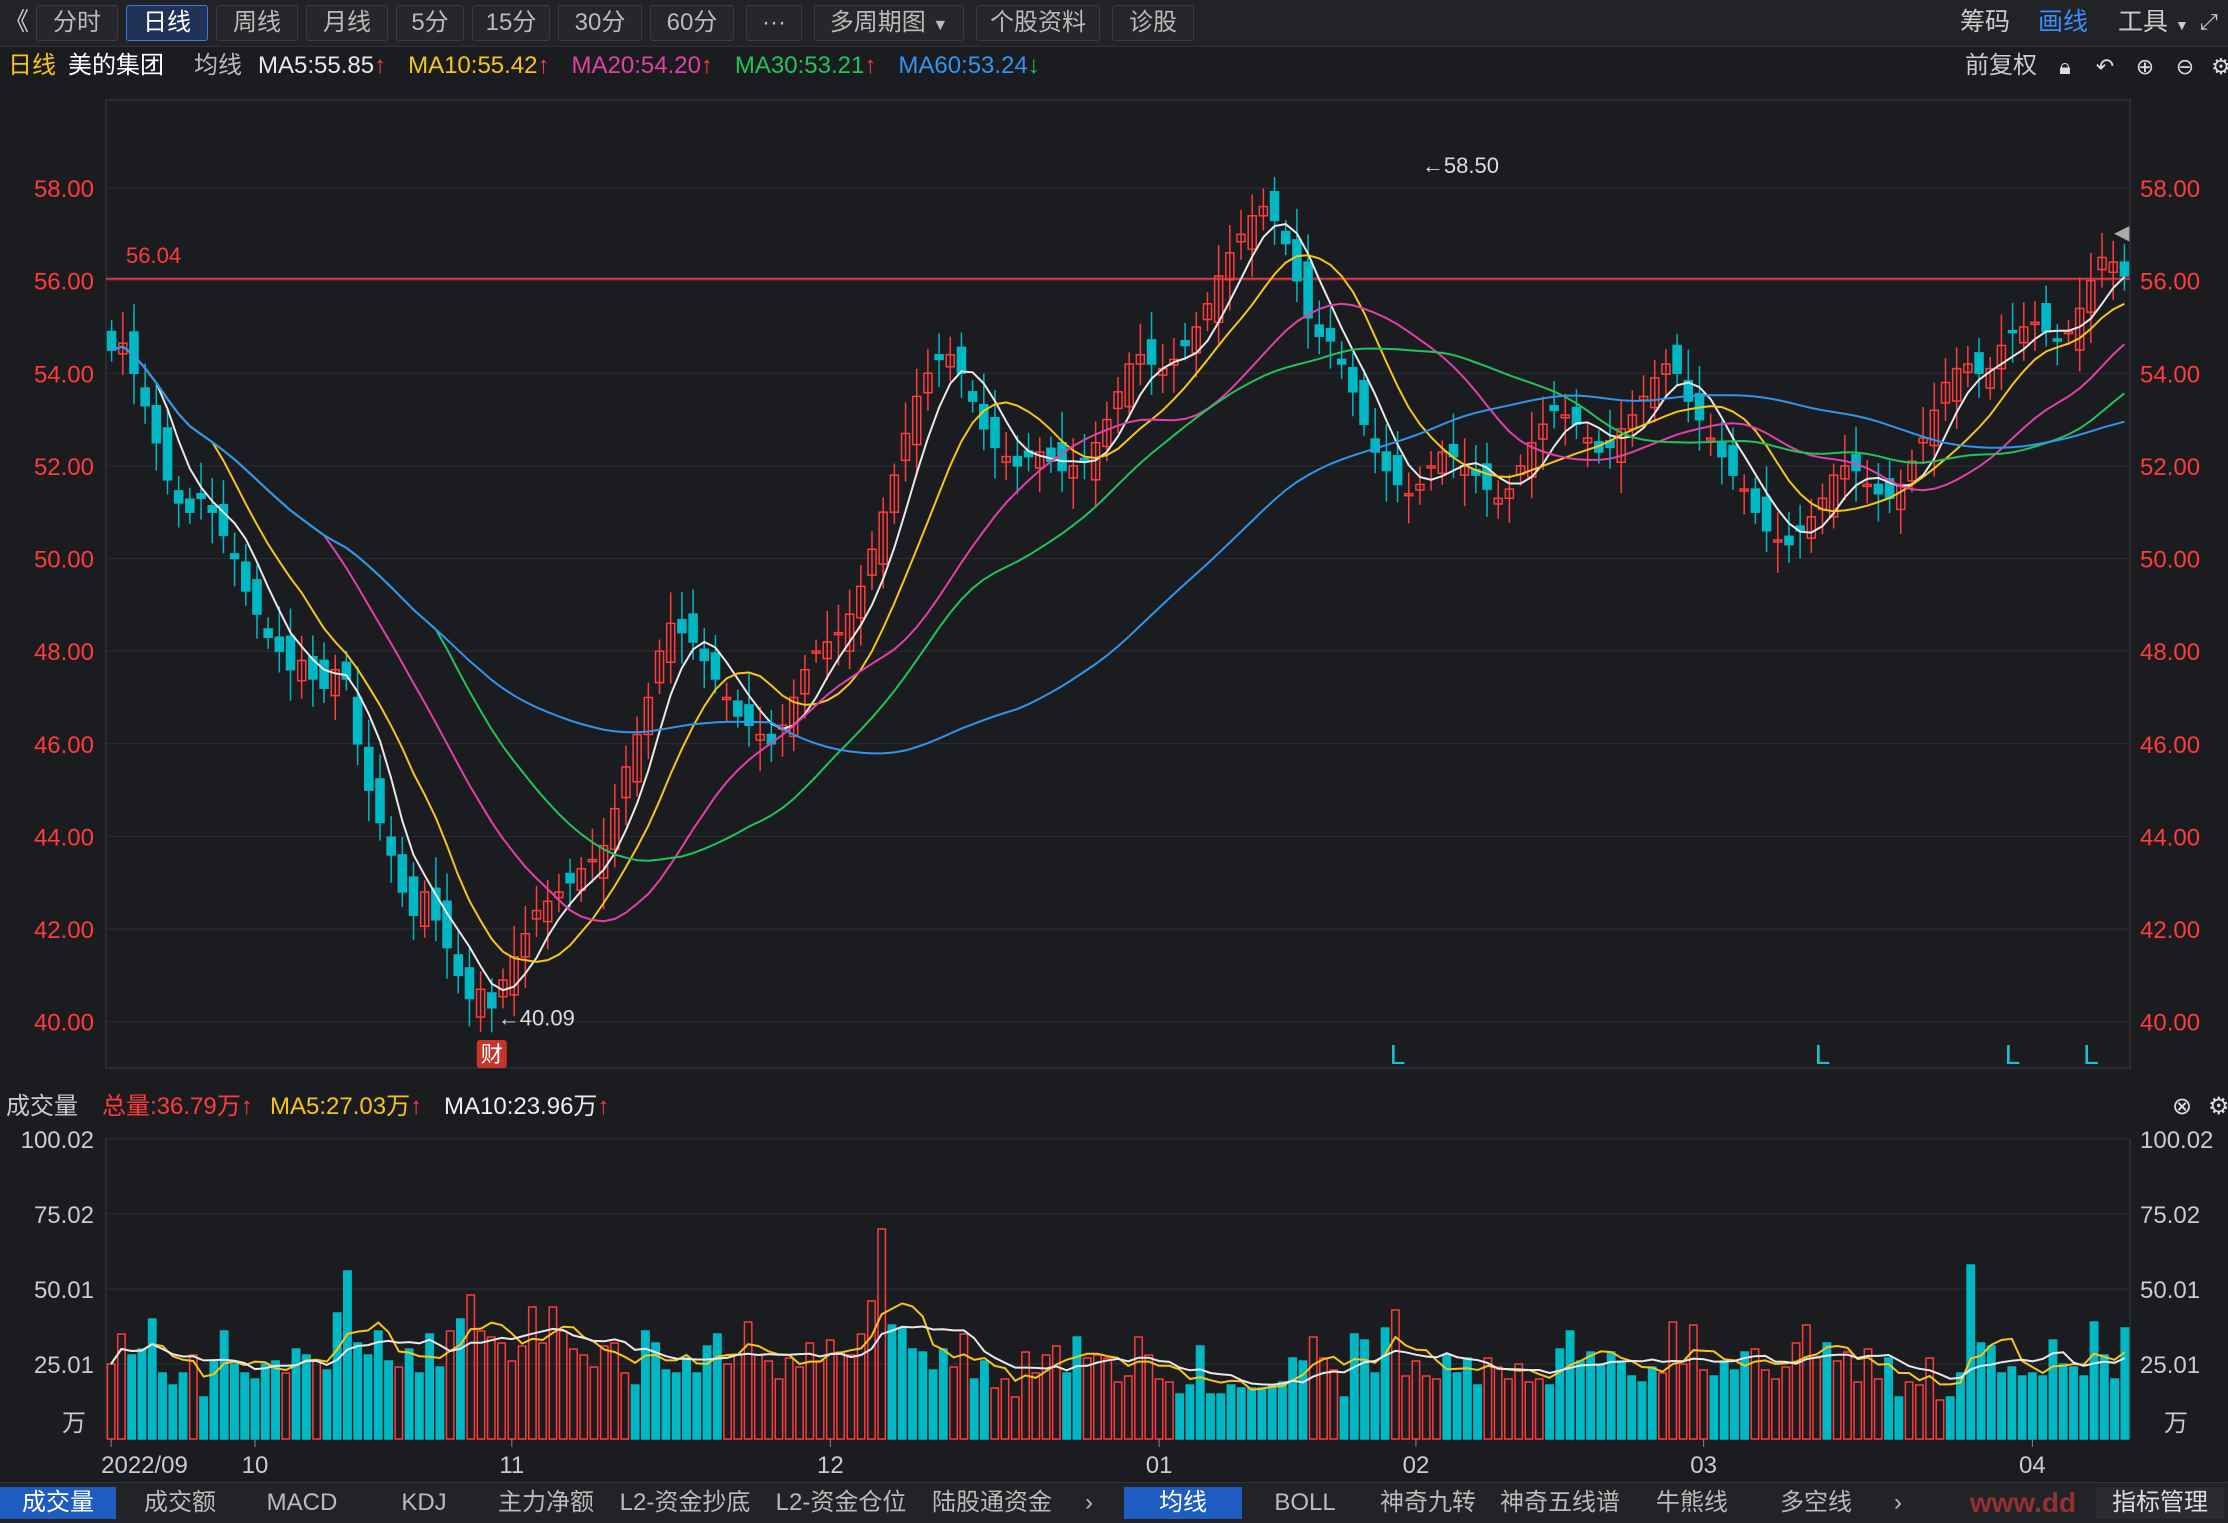 The image size is (2228, 1523). I want to click on x-tick-label: 11, so click(511, 1465).